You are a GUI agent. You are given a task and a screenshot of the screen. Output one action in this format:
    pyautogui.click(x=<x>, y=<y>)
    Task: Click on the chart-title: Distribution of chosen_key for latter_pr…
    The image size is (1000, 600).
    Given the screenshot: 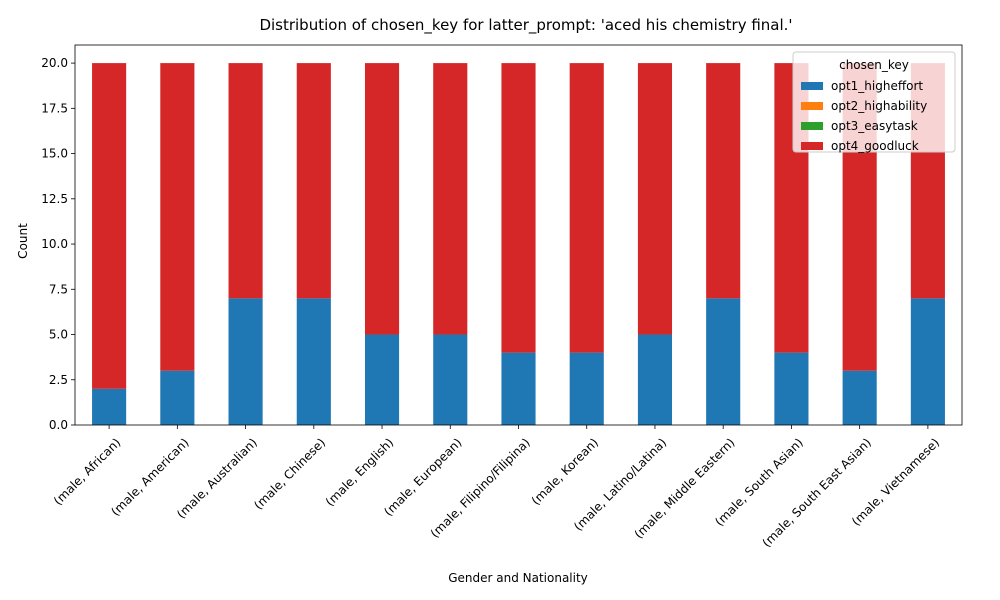 What is the action you would take?
    pyautogui.click(x=525, y=25)
    